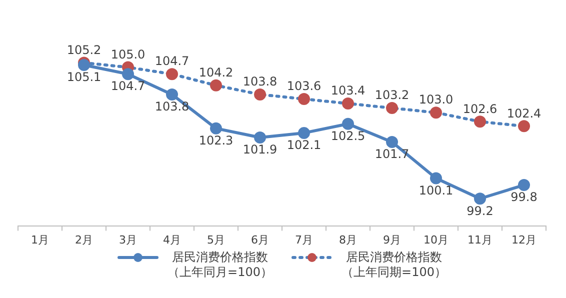 This screenshot has height=298, width=566. I want to click on data-label: 102.4, so click(524, 113).